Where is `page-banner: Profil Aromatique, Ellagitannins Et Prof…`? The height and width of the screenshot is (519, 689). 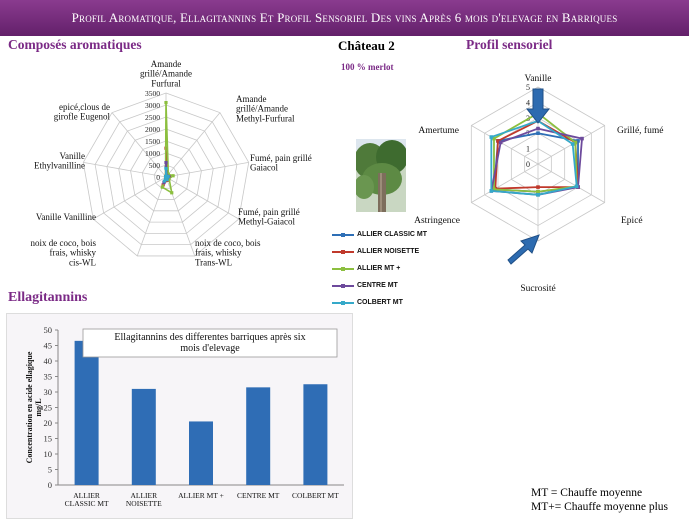 page-banner: Profil Aromatique, Ellagitannins Et Prof… is located at coordinates (344, 18).